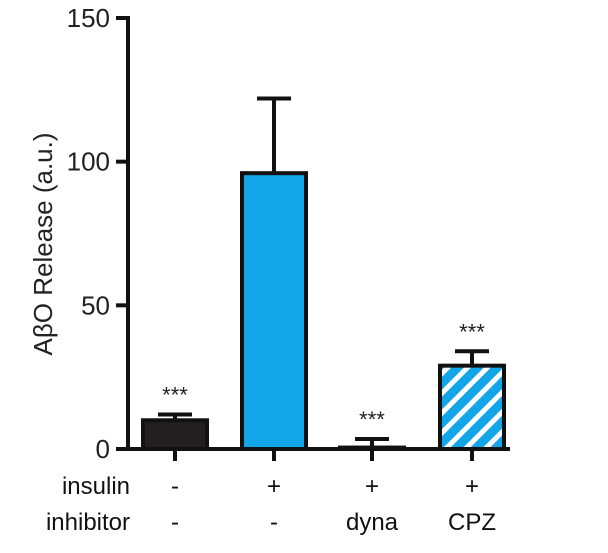  What do you see at coordinates (43, 243) in the screenshot?
I see `y-axis-title: AβO Release (a.u.)` at bounding box center [43, 243].